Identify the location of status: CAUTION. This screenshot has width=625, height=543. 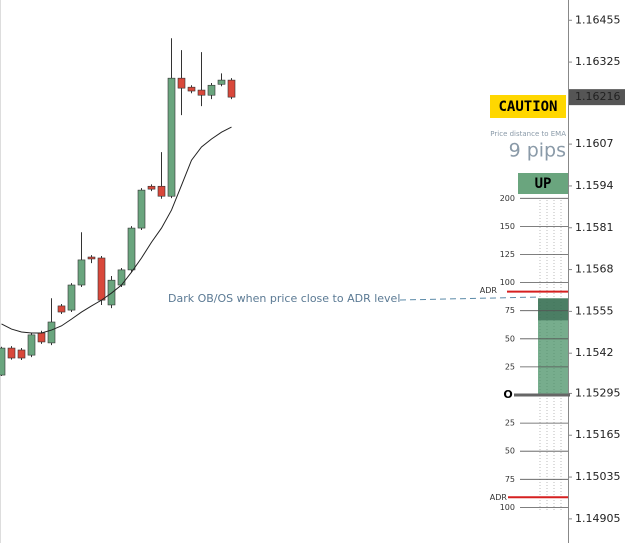
(527, 107).